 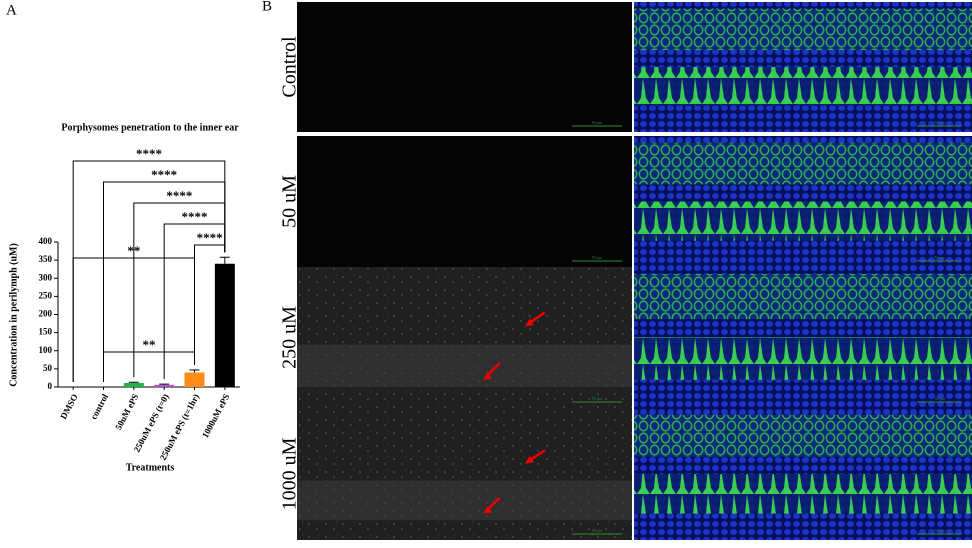 What do you see at coordinates (150, 467) in the screenshot?
I see `x-axis-label: Treatments` at bounding box center [150, 467].